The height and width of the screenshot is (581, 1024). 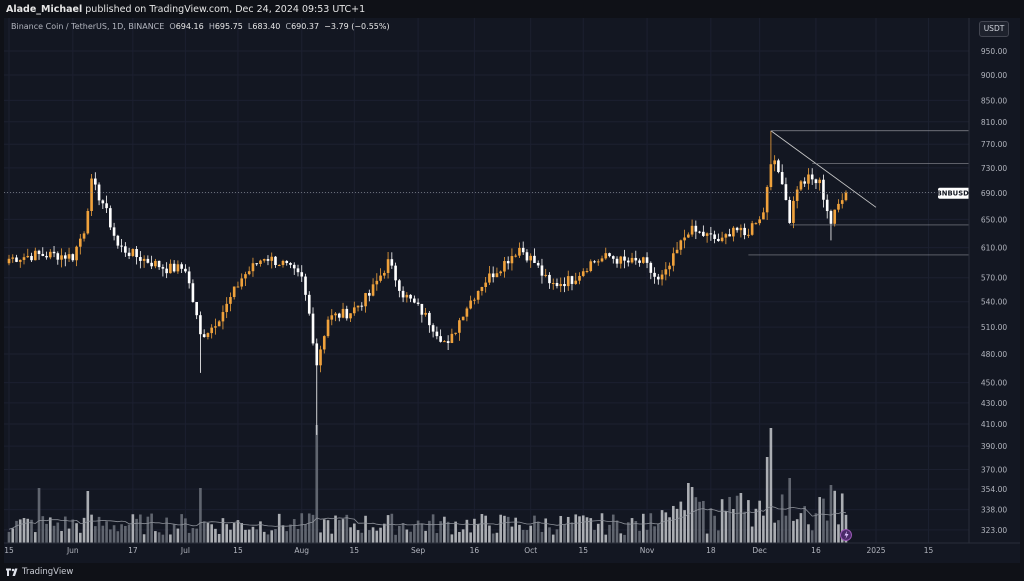 I want to click on tradingview-logo-icon, so click(x=12, y=572).